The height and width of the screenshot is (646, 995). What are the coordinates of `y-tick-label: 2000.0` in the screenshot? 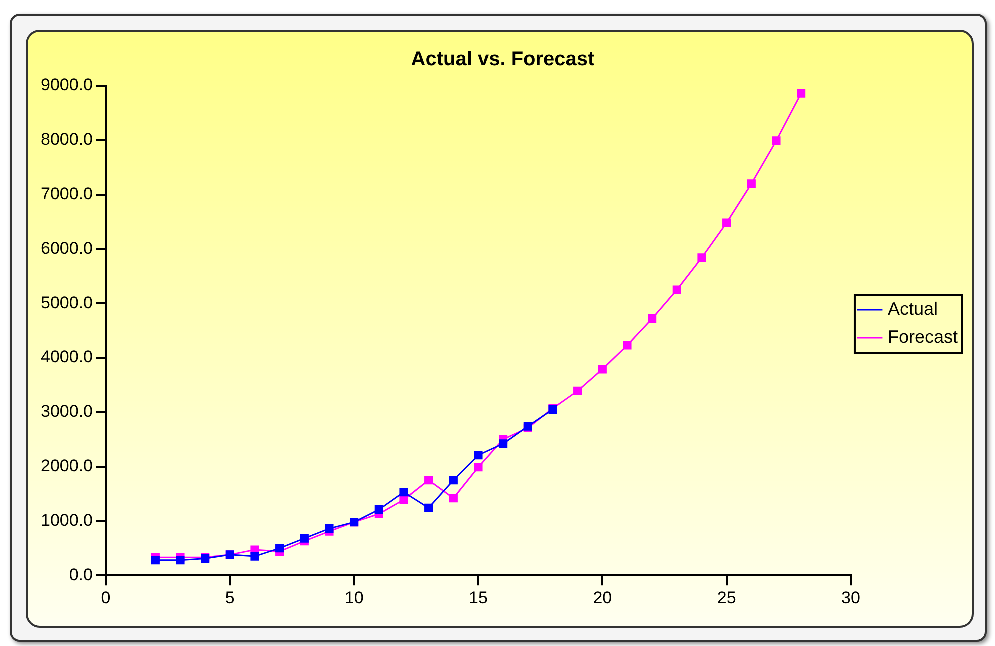 It's located at (66, 466).